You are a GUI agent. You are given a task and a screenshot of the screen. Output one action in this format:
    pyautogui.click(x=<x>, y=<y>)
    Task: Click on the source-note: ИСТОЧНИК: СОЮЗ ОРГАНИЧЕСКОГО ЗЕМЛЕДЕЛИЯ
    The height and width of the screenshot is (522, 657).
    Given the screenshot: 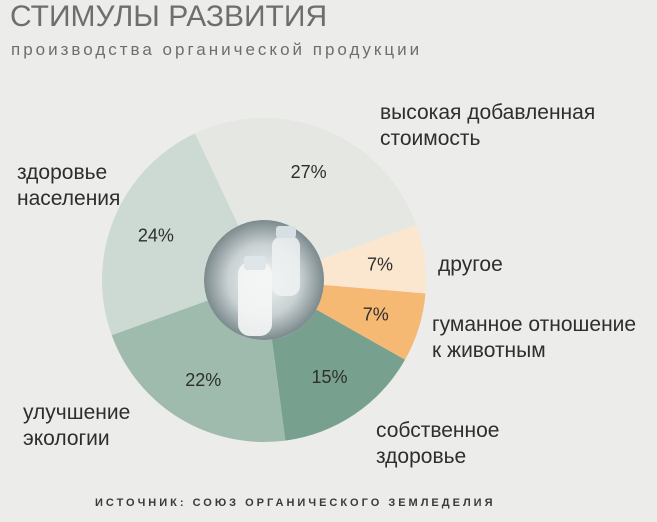 What is the action you would take?
    pyautogui.click(x=295, y=503)
    